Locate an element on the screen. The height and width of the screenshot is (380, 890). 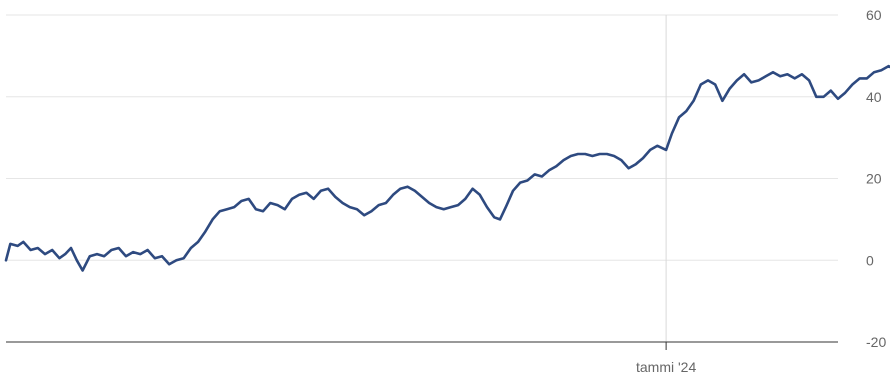
y-tick-label: 20 is located at coordinates (874, 179).